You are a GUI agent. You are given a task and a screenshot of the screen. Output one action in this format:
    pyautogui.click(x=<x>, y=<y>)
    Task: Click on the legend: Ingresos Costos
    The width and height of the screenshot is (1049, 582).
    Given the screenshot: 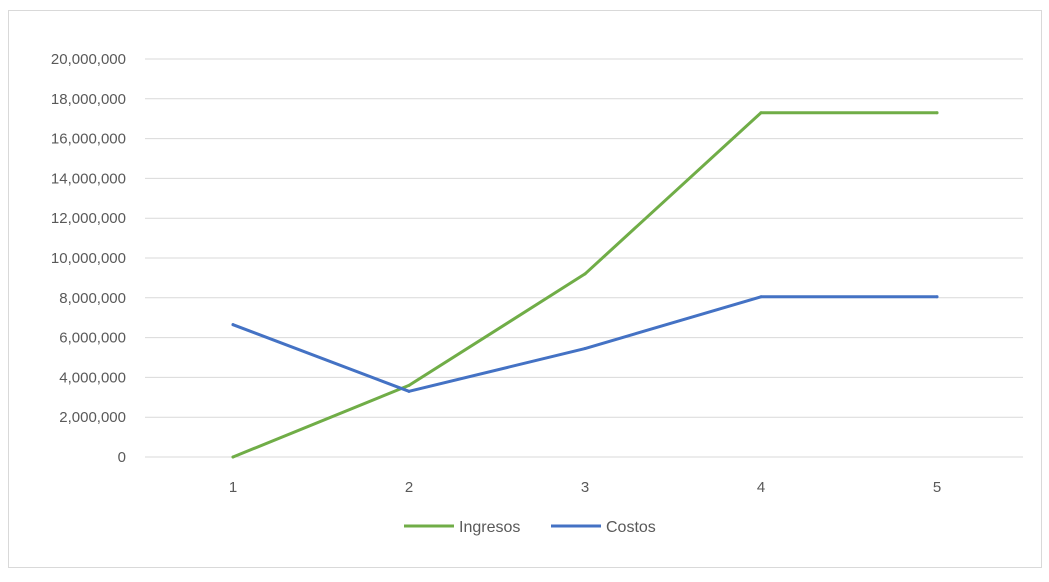 What is the action you would take?
    pyautogui.click(x=530, y=527)
    